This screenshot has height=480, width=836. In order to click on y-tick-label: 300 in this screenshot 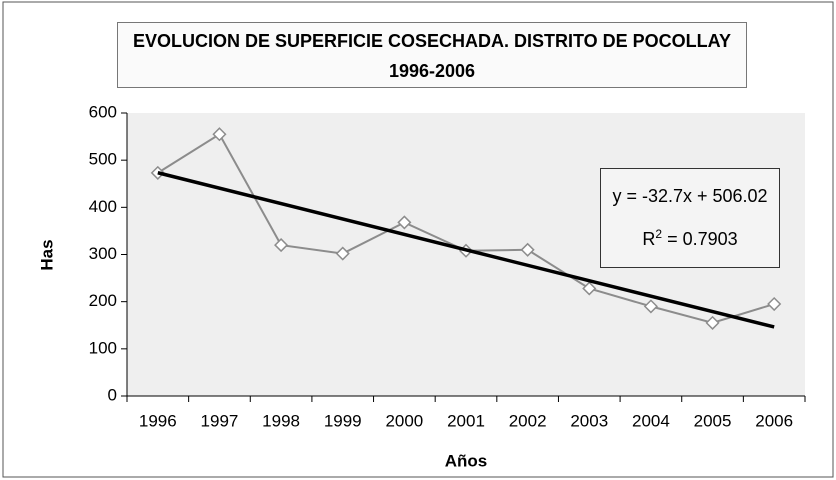, I will do `click(103, 253)`.